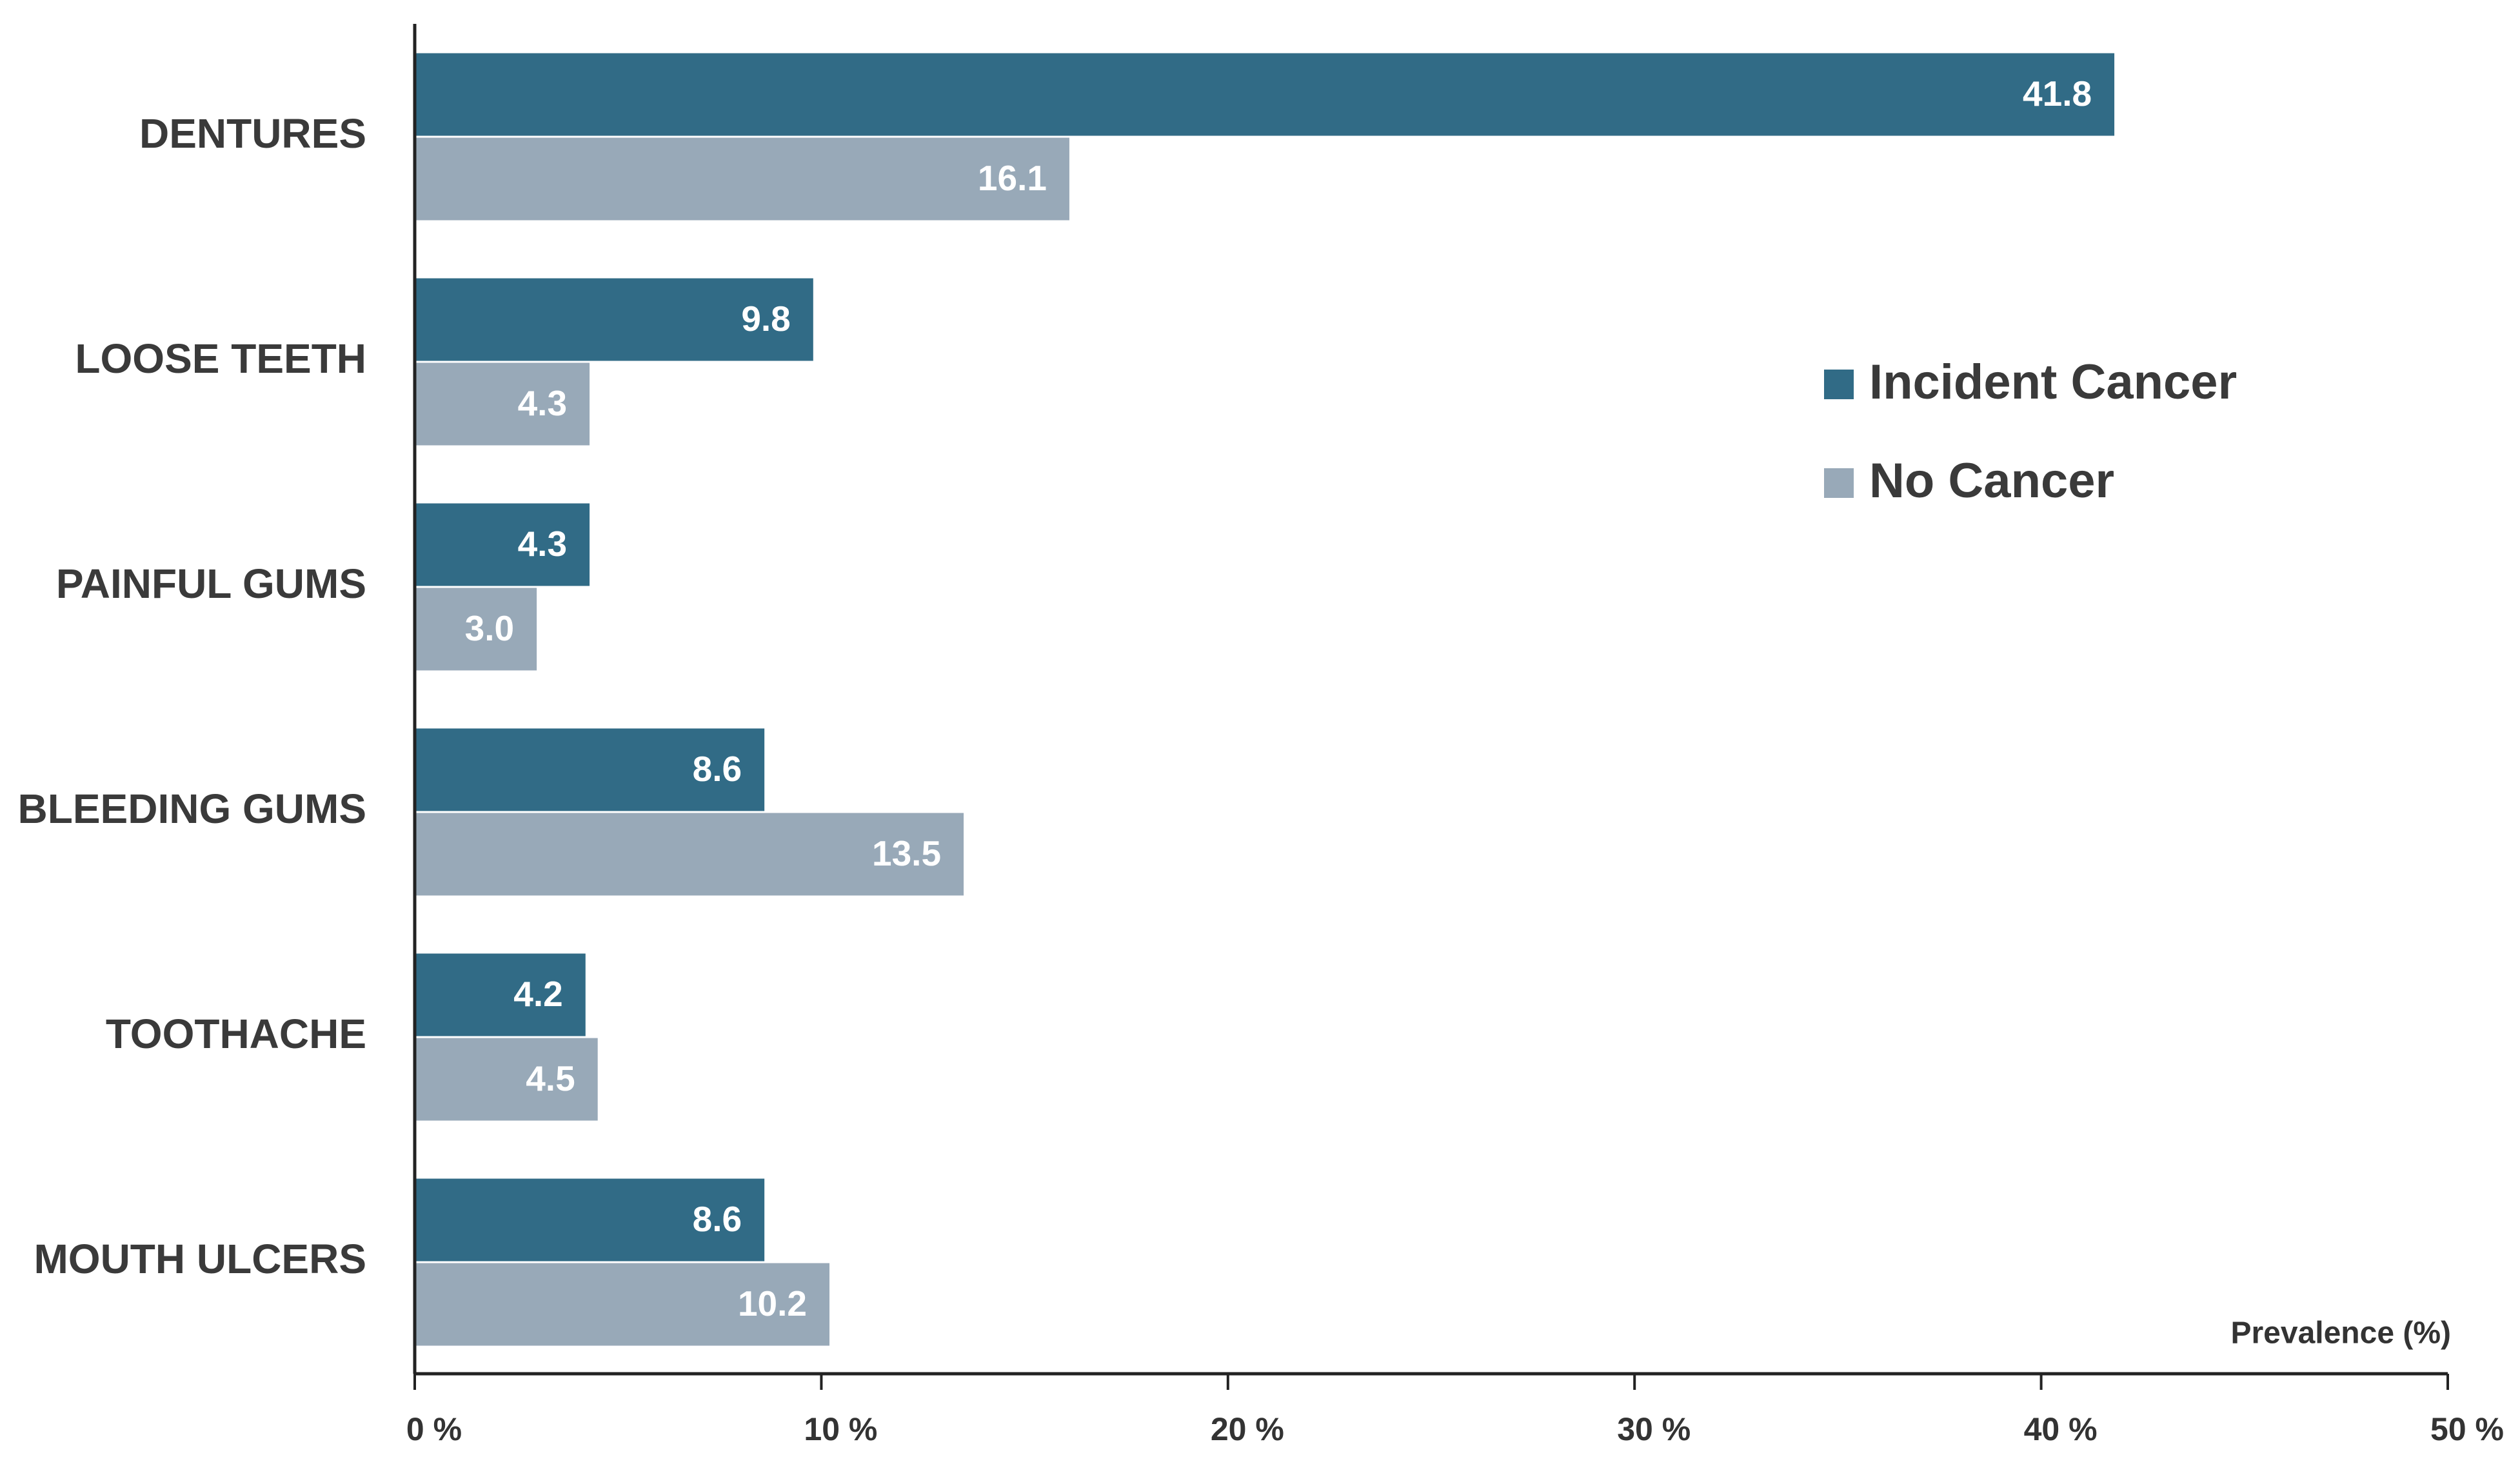 This screenshot has height=1475, width=2520. I want to click on data-label: 3.0, so click(490, 628).